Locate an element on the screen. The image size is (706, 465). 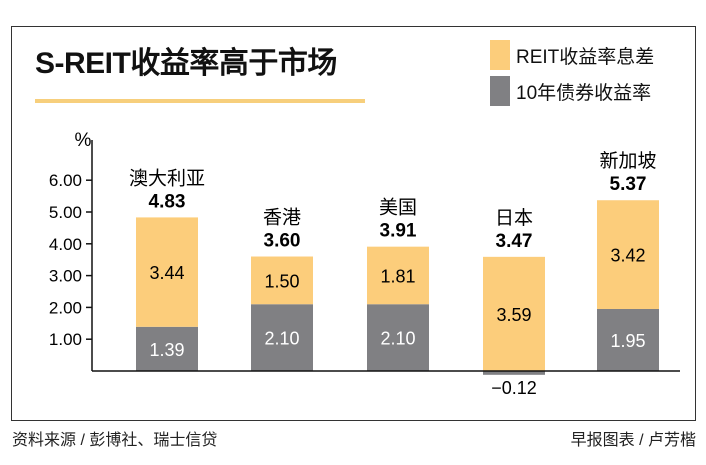
bar-label-spread: 1.50 is located at coordinates (281, 281).